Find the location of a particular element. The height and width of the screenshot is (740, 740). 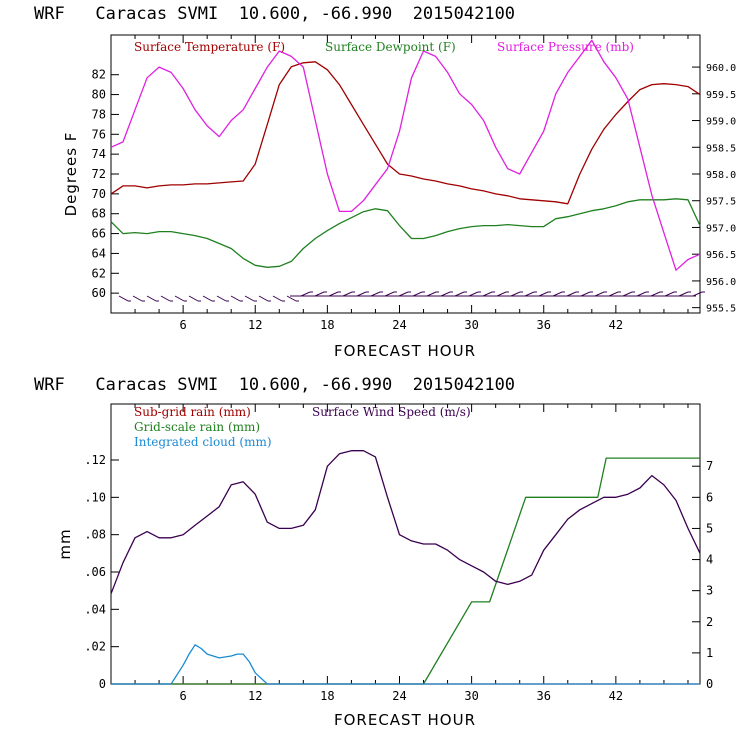

bottom-y-axis-label: mm is located at coordinates (65, 543).